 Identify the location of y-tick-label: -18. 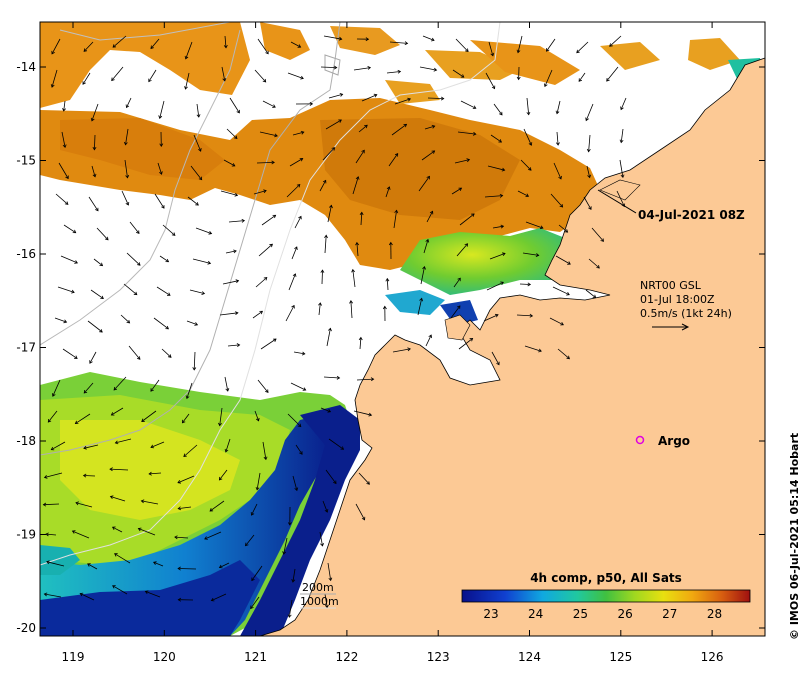
(26, 441).